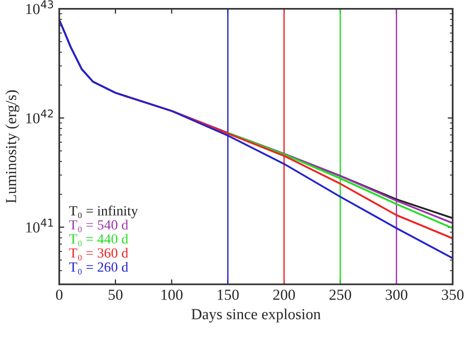 This screenshot has height=351, width=474. What do you see at coordinates (98, 254) in the screenshot?
I see `text: T₀ = 360 d` at bounding box center [98, 254].